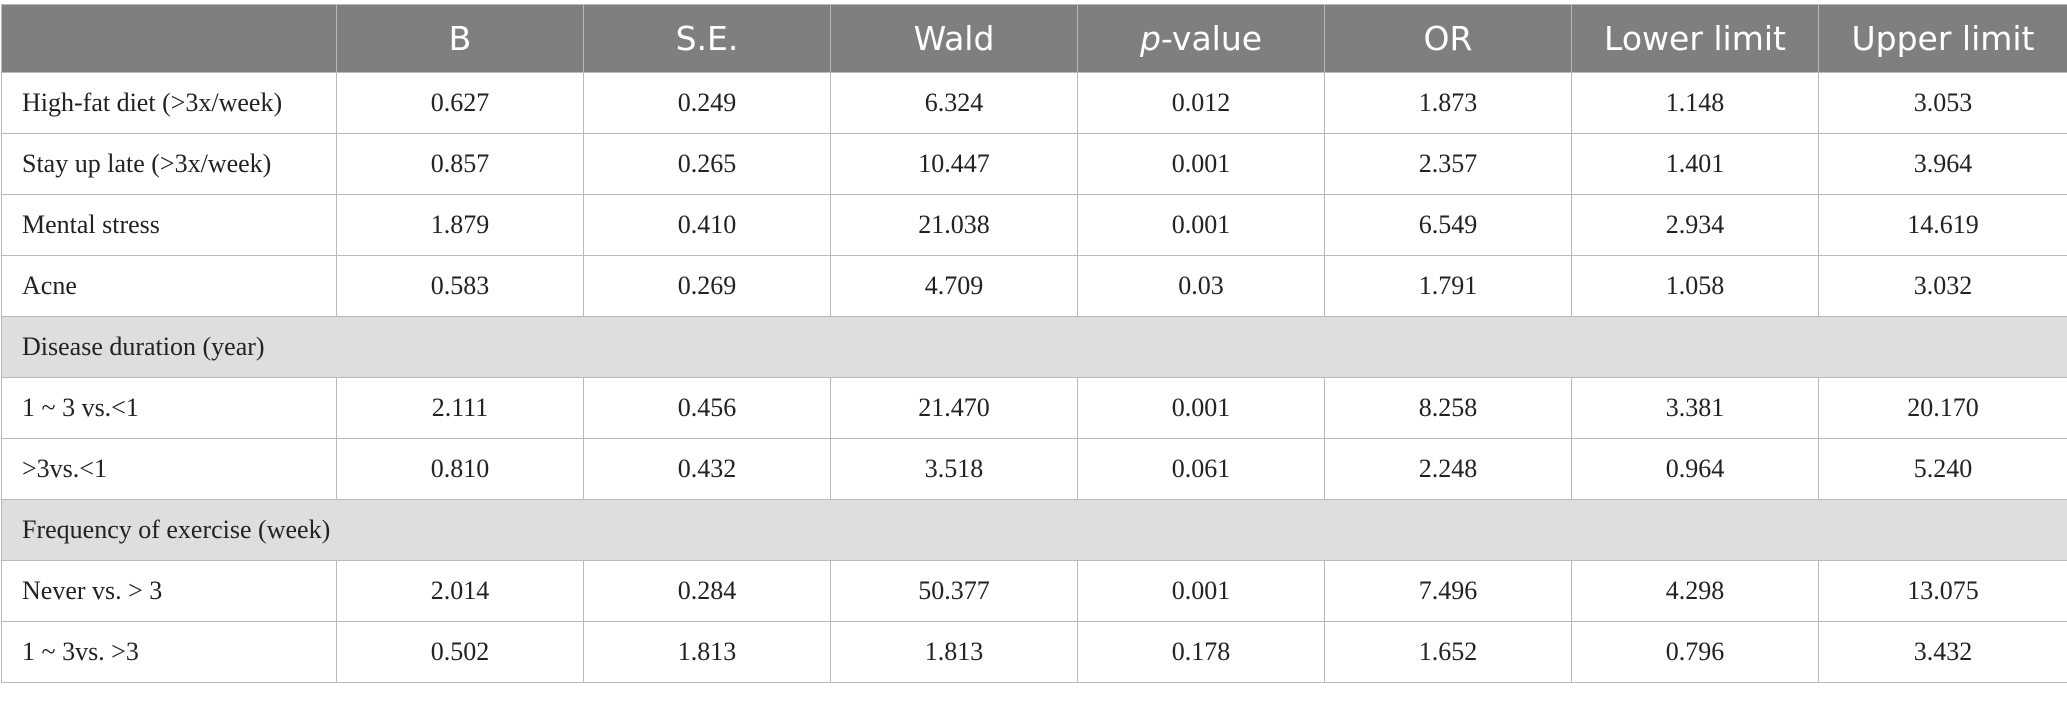 This screenshot has height=709, width=2067. I want to click on cell-label: 1 ~ 3vs. >3, so click(169, 652).